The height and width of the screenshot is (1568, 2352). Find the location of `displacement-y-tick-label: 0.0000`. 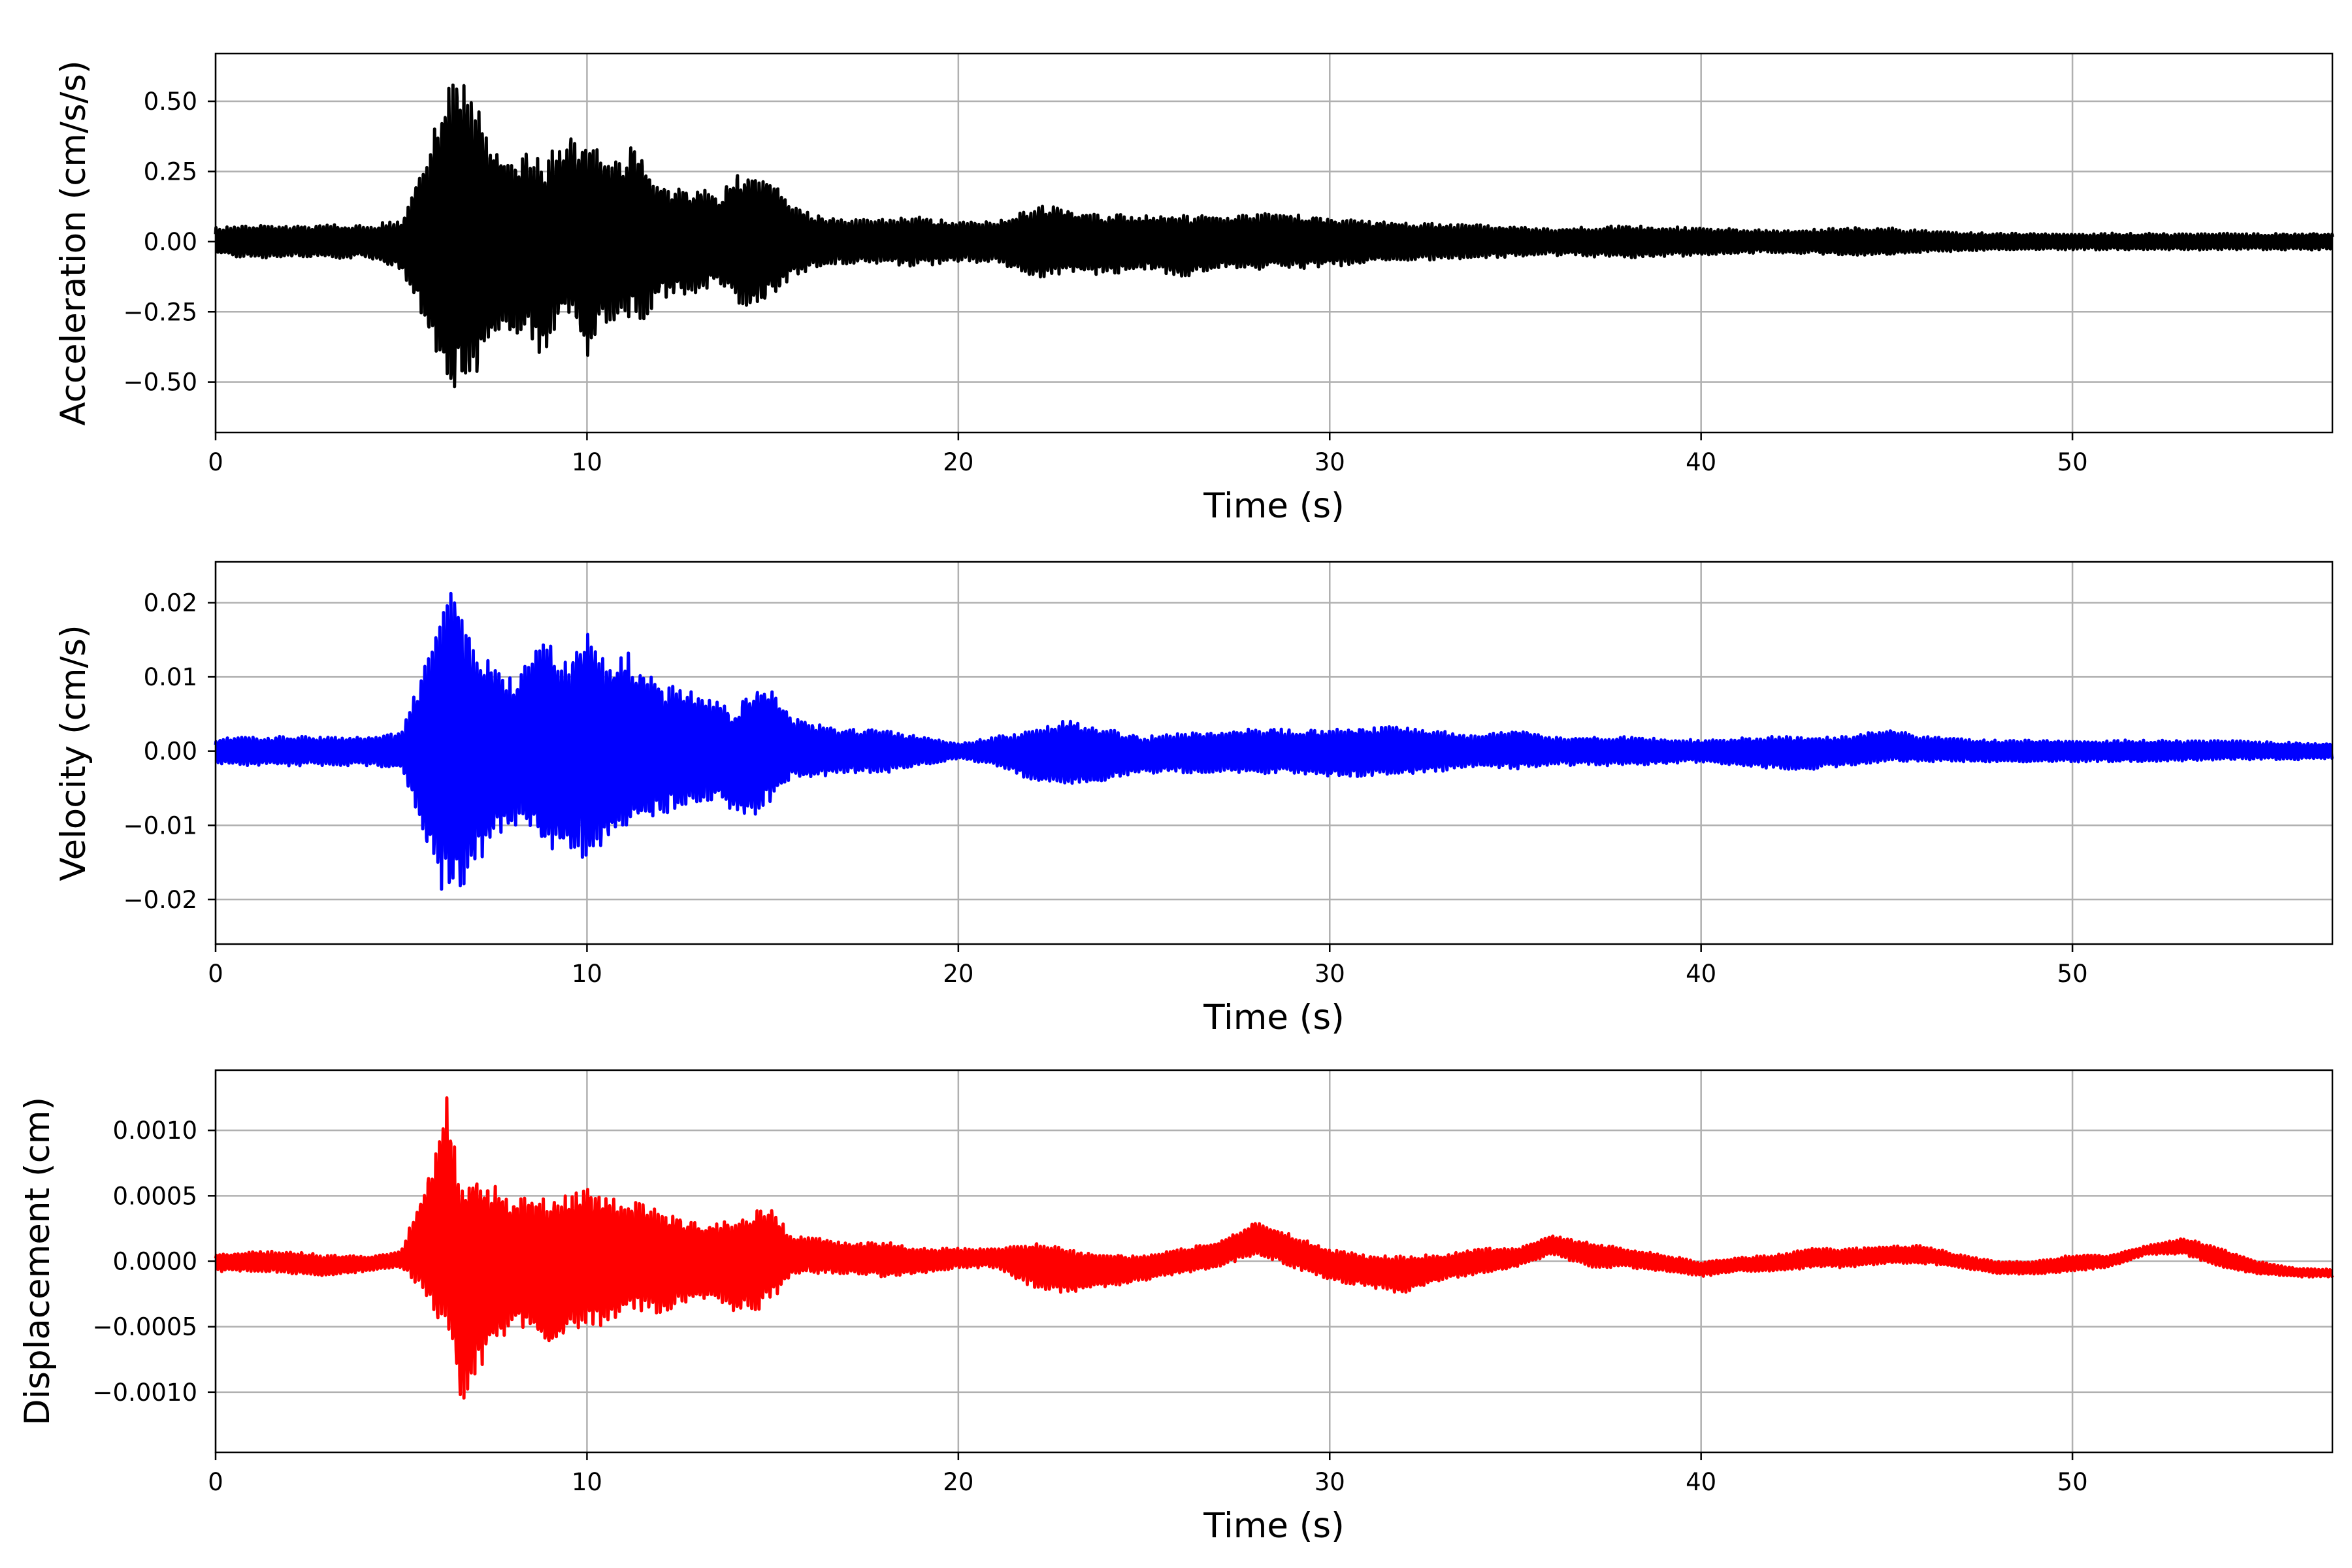

displacement-y-tick-label: 0.0000 is located at coordinates (155, 1262).